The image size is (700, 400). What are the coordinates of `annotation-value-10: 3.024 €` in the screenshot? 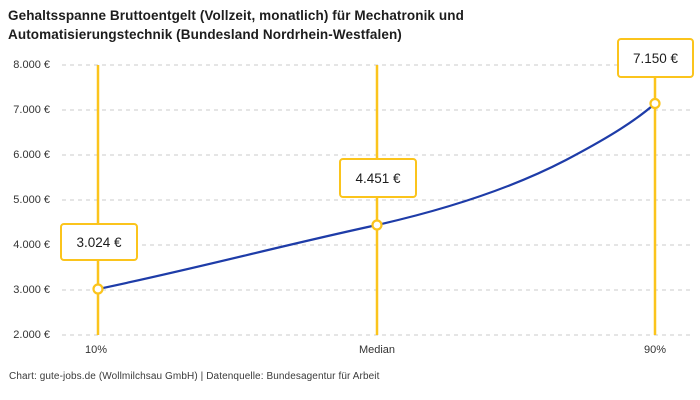 It's located at (99, 242).